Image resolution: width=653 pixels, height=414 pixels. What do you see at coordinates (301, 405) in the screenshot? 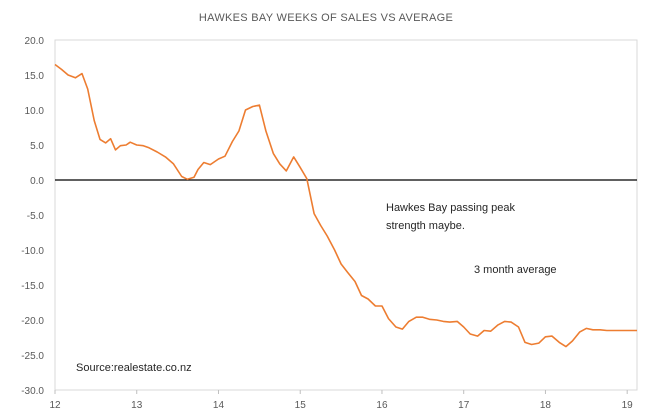
I see `x-tick-label: 15` at bounding box center [301, 405].